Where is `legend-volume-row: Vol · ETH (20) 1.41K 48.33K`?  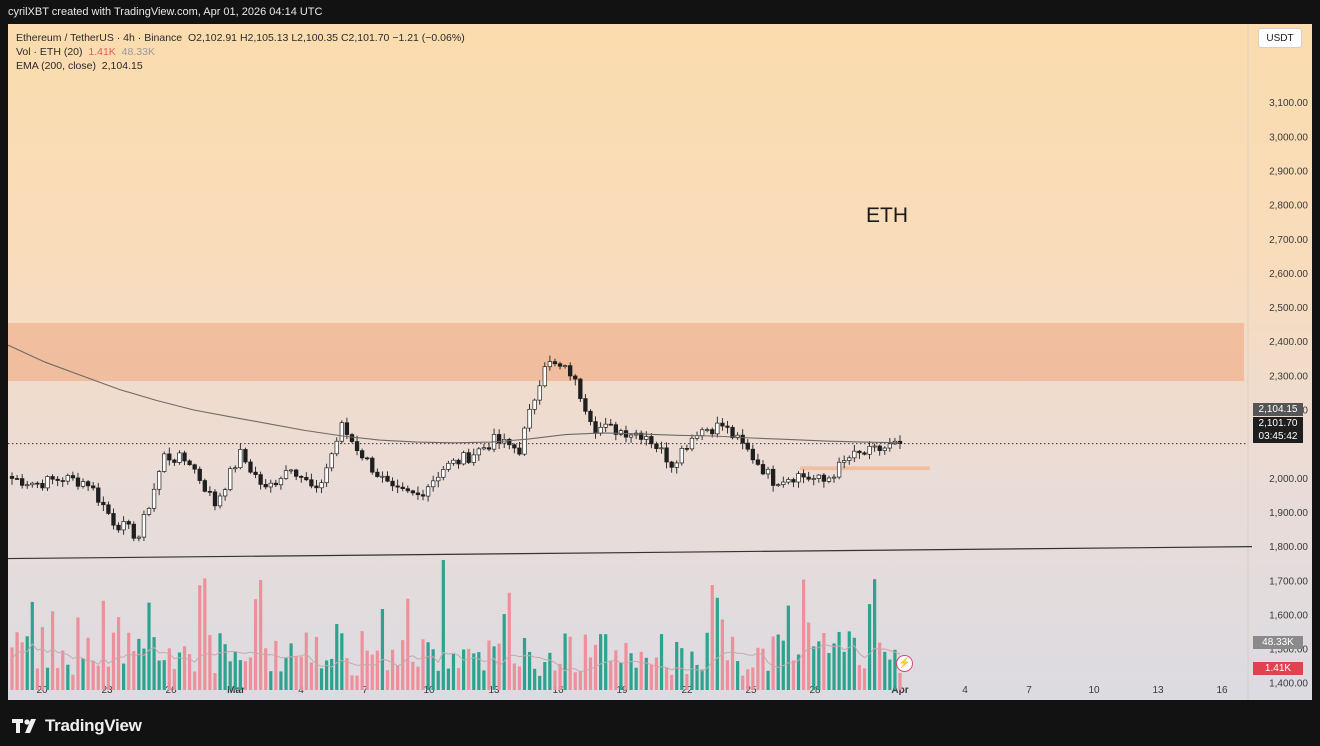
legend-volume-row: Vol · ETH (20) 1.41K 48.33K is located at coordinates (240, 52).